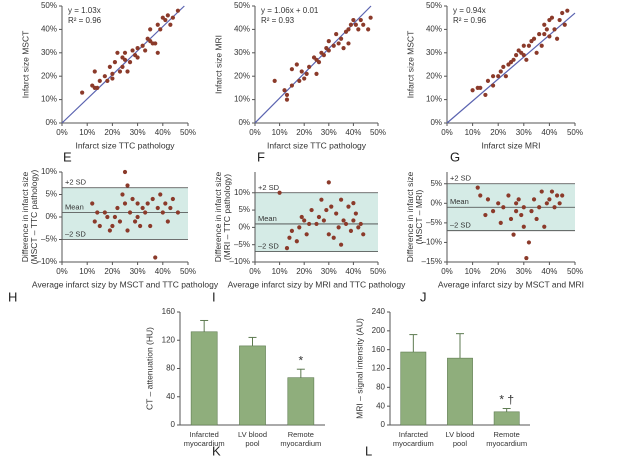  Describe the element at coordinates (434, 75) in the screenshot. I see `y-tick-label: 20%` at that location.